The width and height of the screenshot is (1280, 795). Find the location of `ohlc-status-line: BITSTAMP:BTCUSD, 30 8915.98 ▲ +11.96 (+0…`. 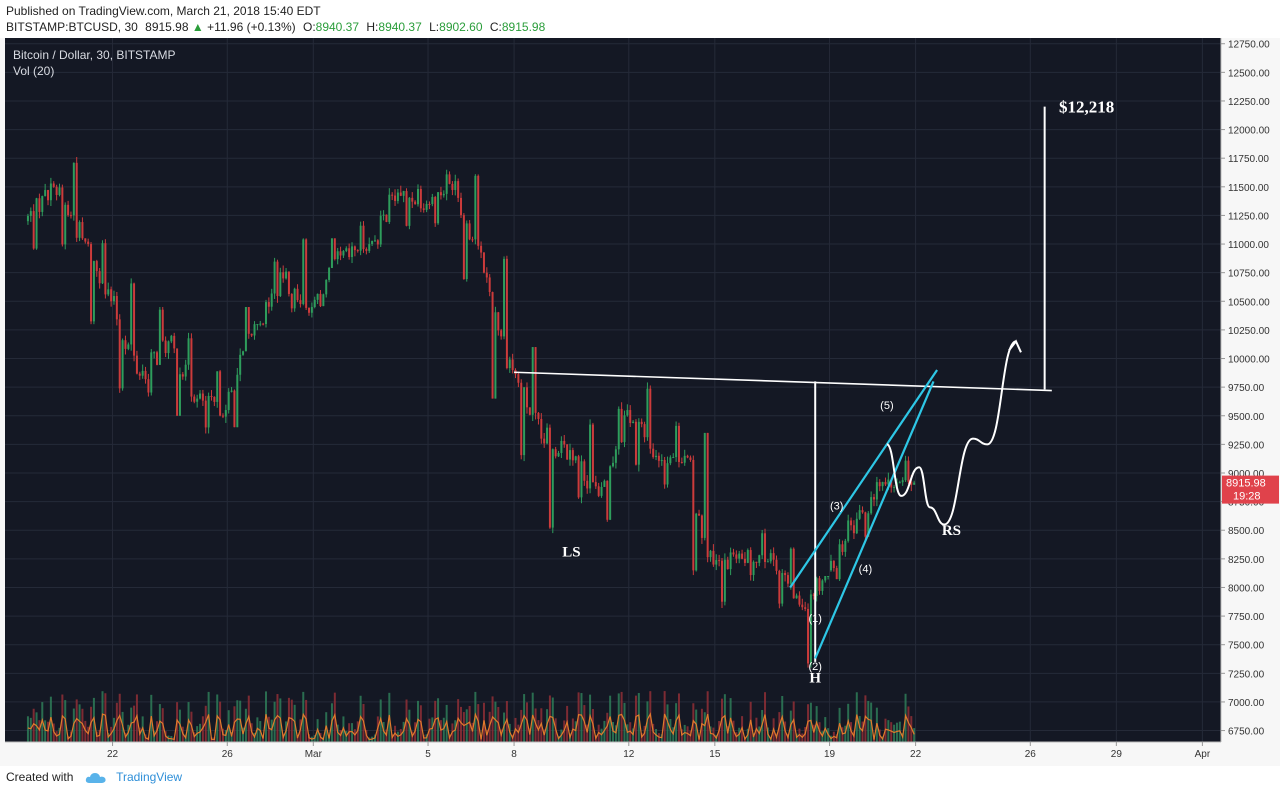

ohlc-status-line: BITSTAMP:BTCUSD, 30 8915.98 ▲ +11.96 (+0… is located at coordinates (275, 27).